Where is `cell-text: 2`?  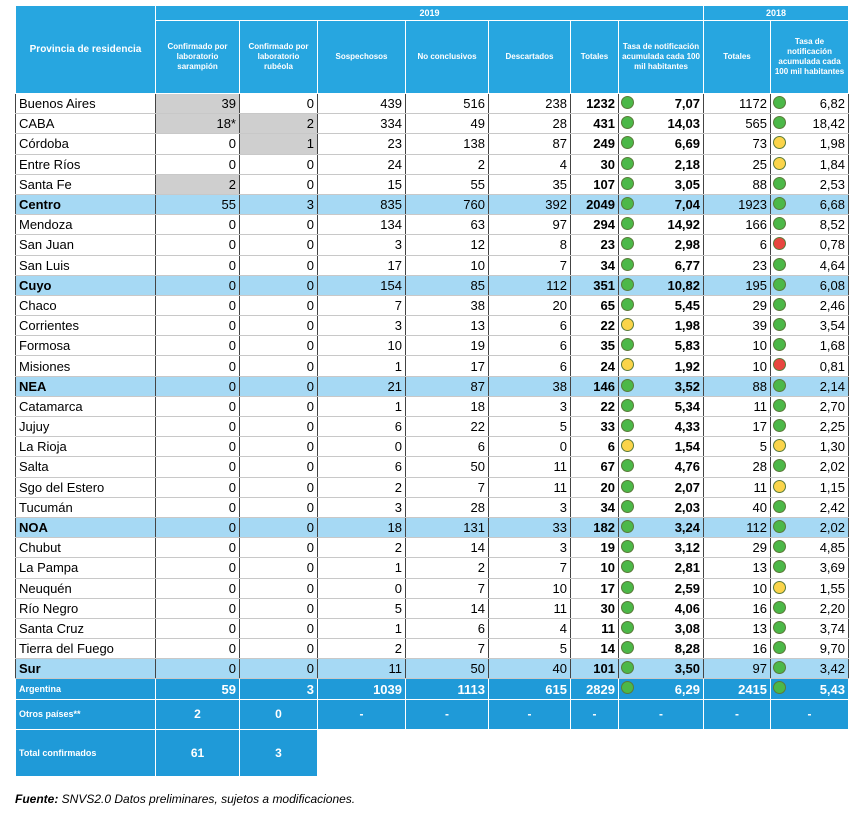 cell-text: 2 is located at coordinates (398, 548).